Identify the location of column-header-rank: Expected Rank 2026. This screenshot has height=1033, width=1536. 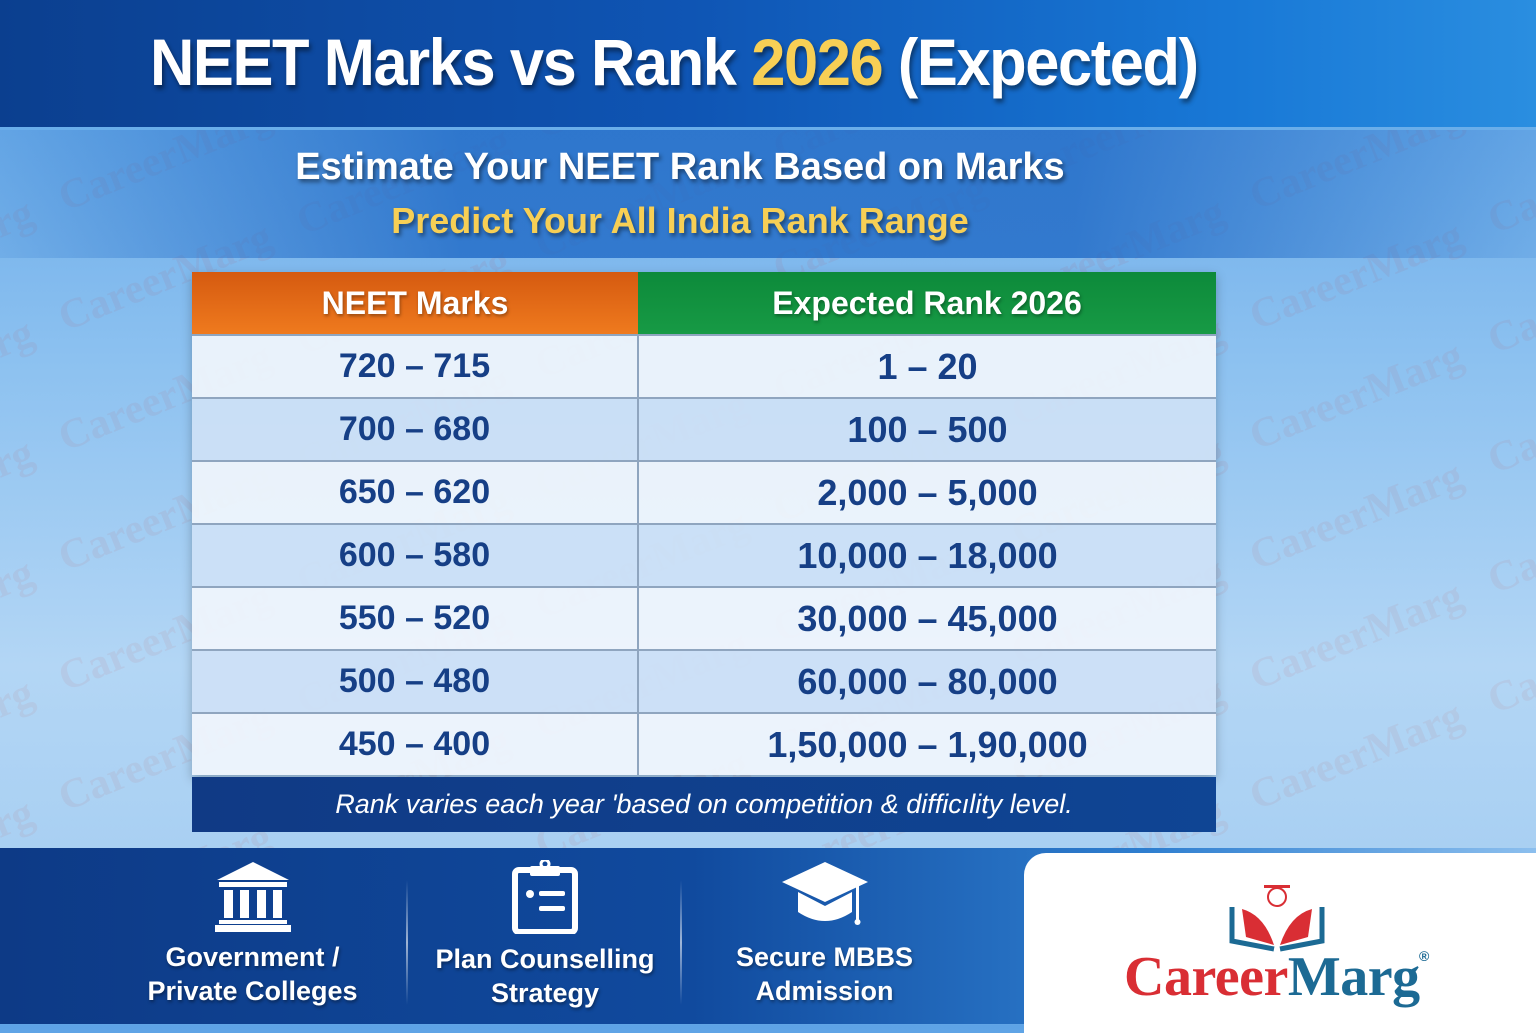
(927, 303).